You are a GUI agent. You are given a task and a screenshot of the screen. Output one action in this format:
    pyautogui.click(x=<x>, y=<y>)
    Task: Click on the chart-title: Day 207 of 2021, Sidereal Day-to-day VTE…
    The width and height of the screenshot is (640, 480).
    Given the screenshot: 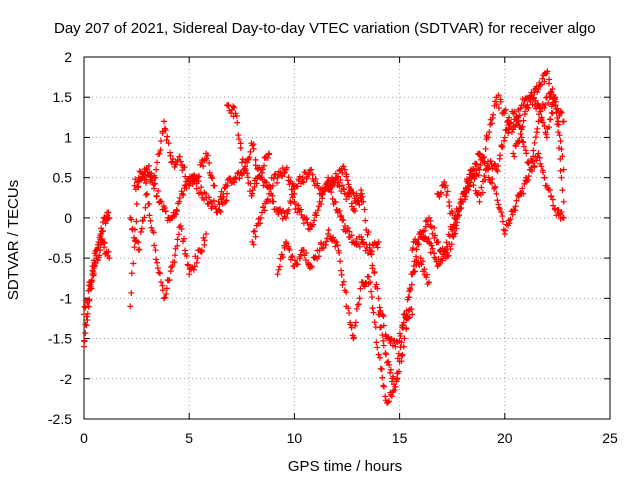 What is the action you would take?
    pyautogui.click(x=325, y=28)
    